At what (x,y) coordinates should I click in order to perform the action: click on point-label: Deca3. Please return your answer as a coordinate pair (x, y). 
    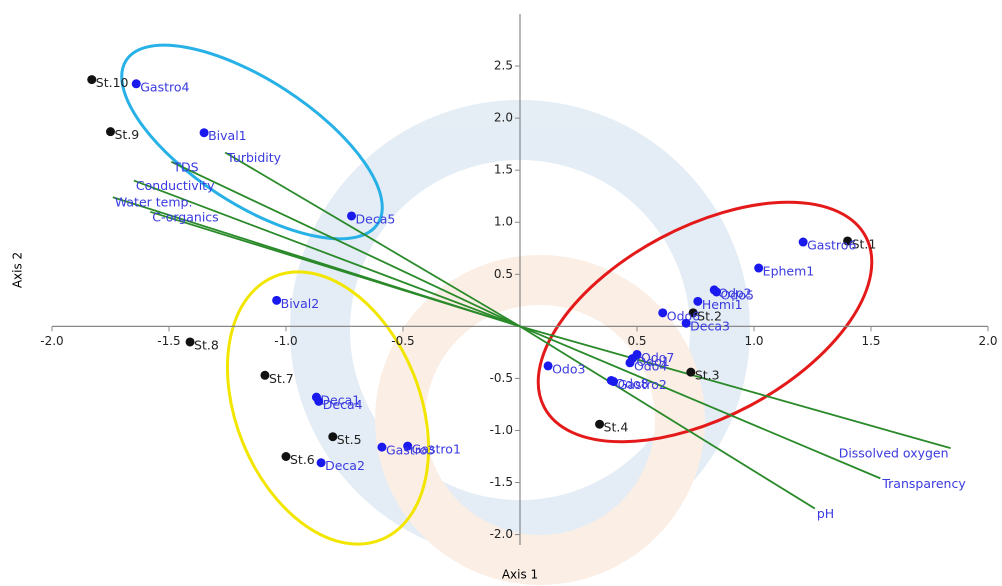
    Looking at the image, I should click on (710, 326).